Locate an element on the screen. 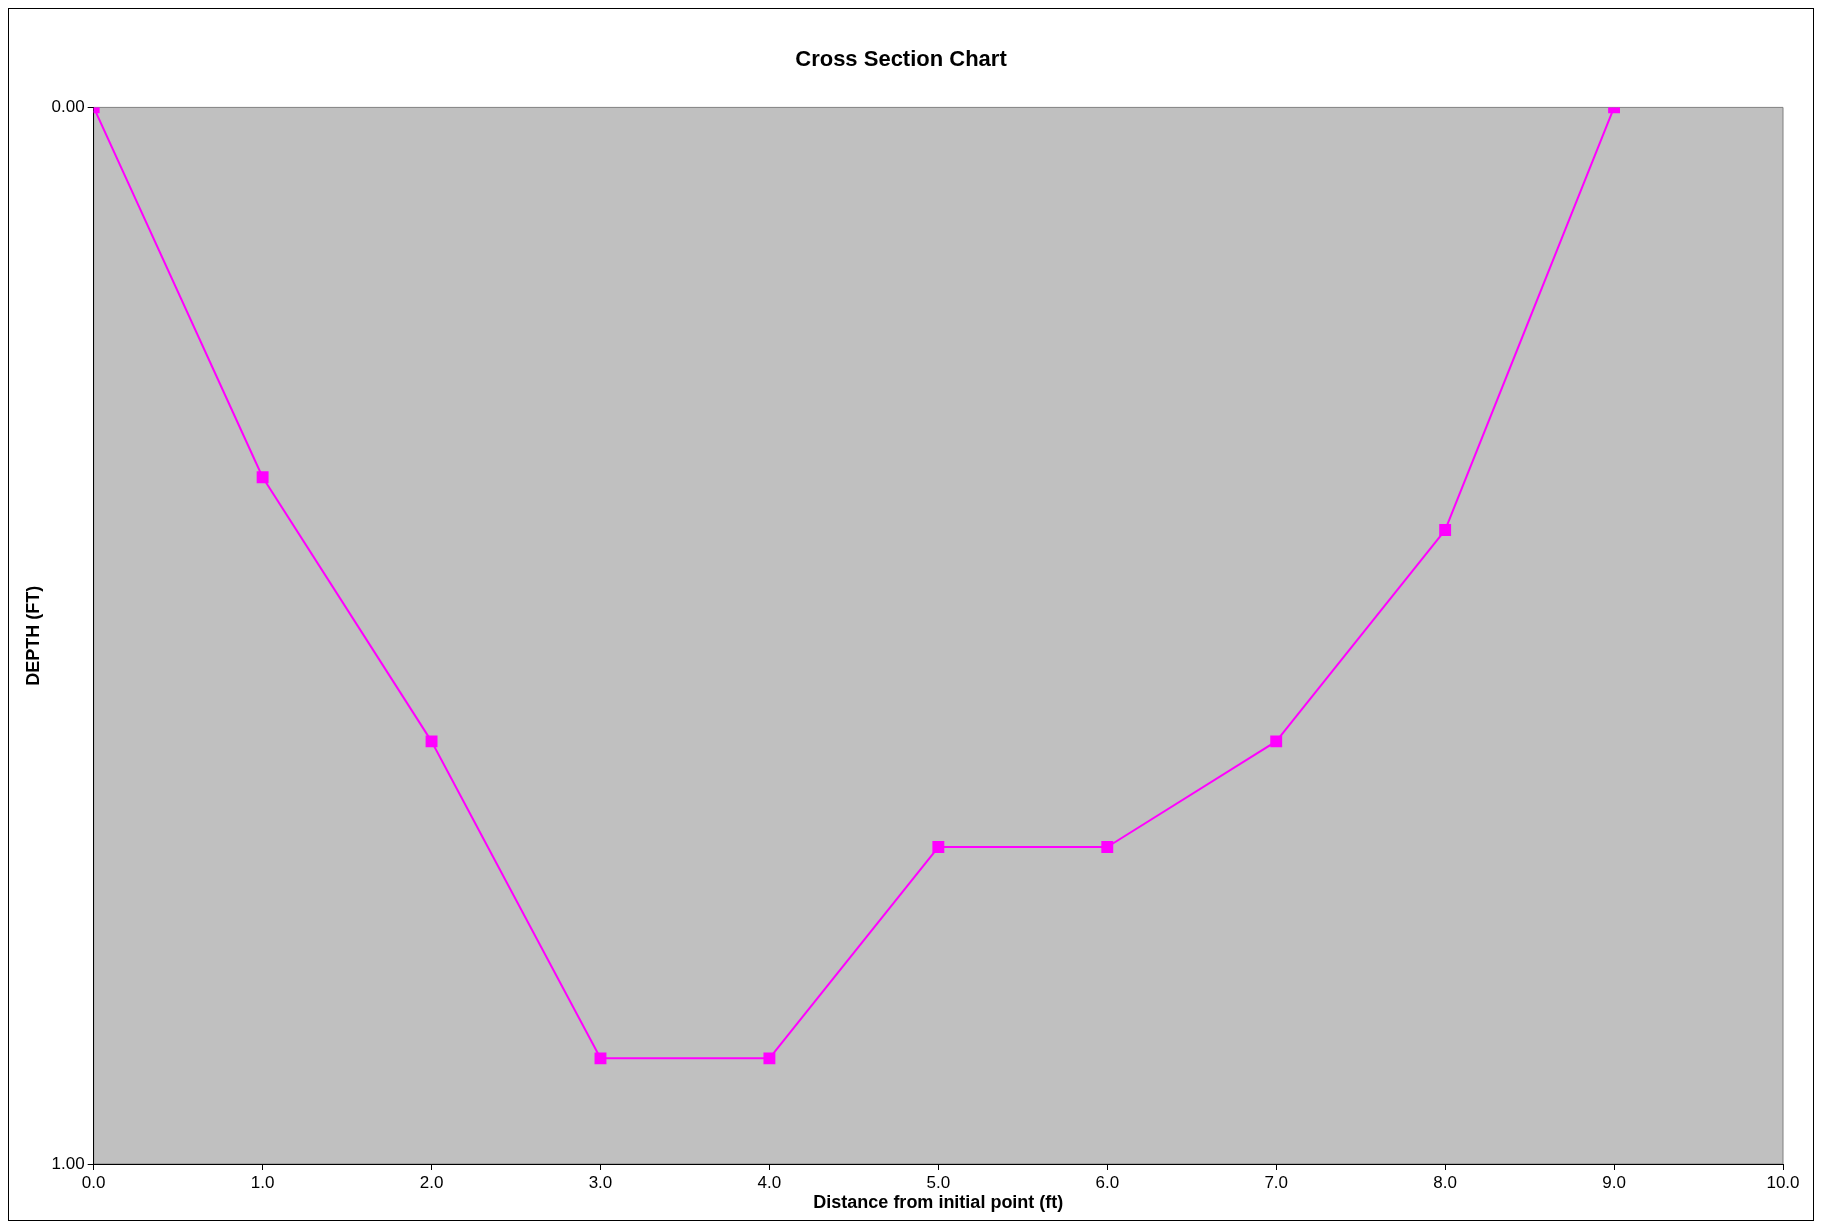 The width and height of the screenshot is (1824, 1231). x-tick-label: 9.0 is located at coordinates (1614, 1182).